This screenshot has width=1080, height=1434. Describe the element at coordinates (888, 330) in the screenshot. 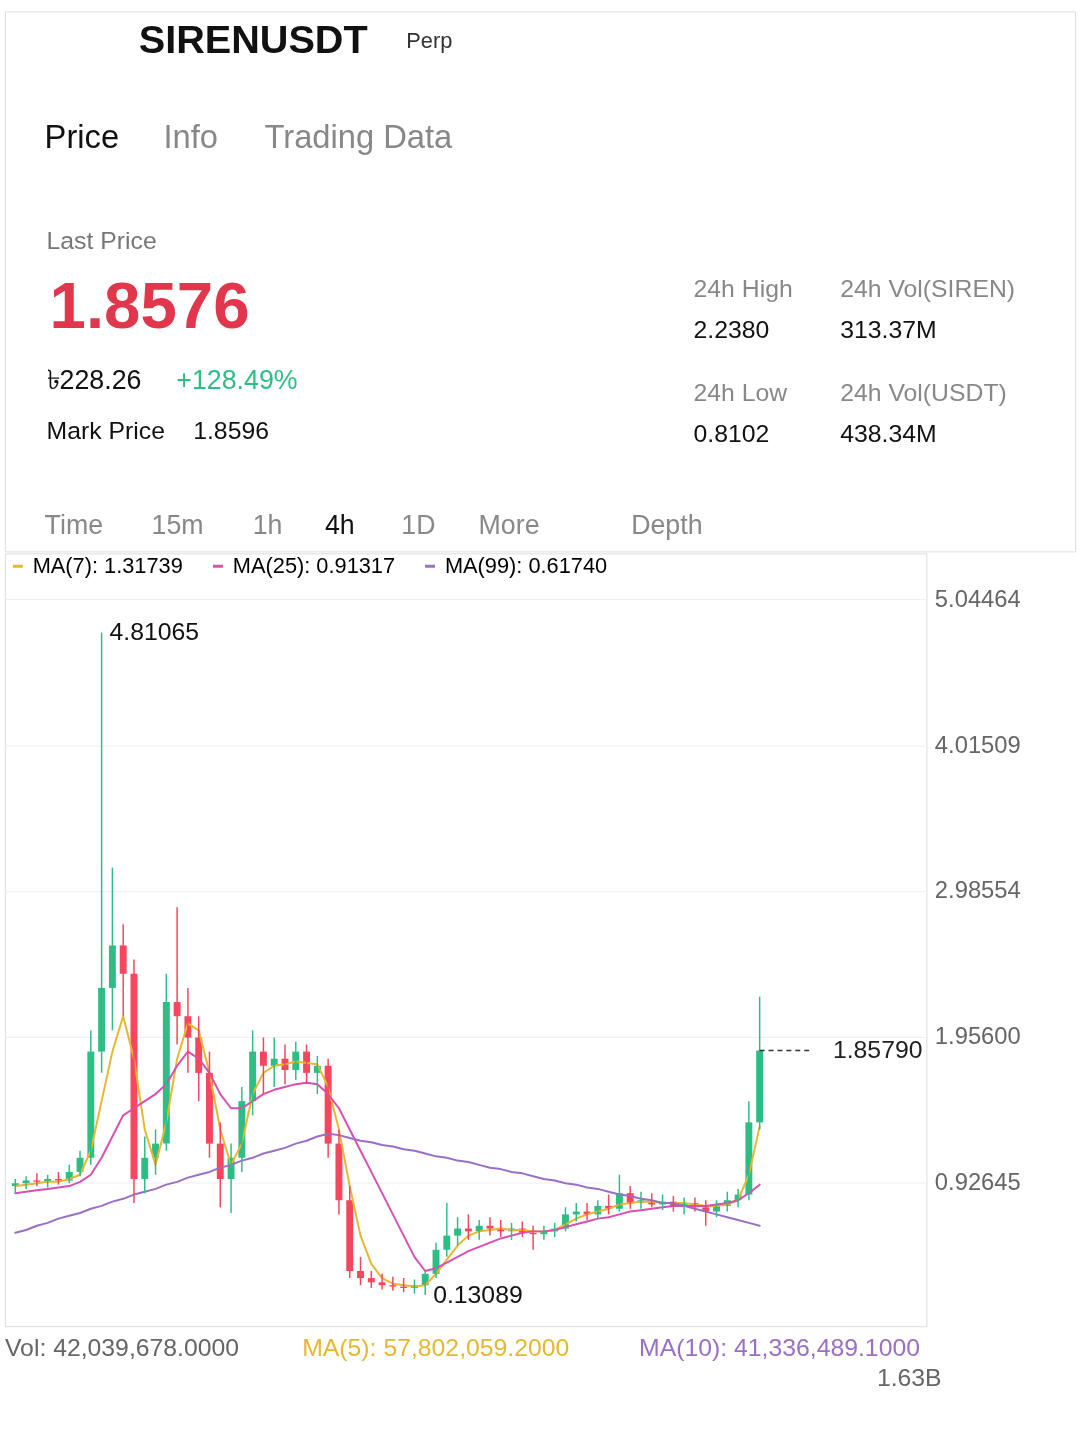

I see `text: 313.37M` at that location.